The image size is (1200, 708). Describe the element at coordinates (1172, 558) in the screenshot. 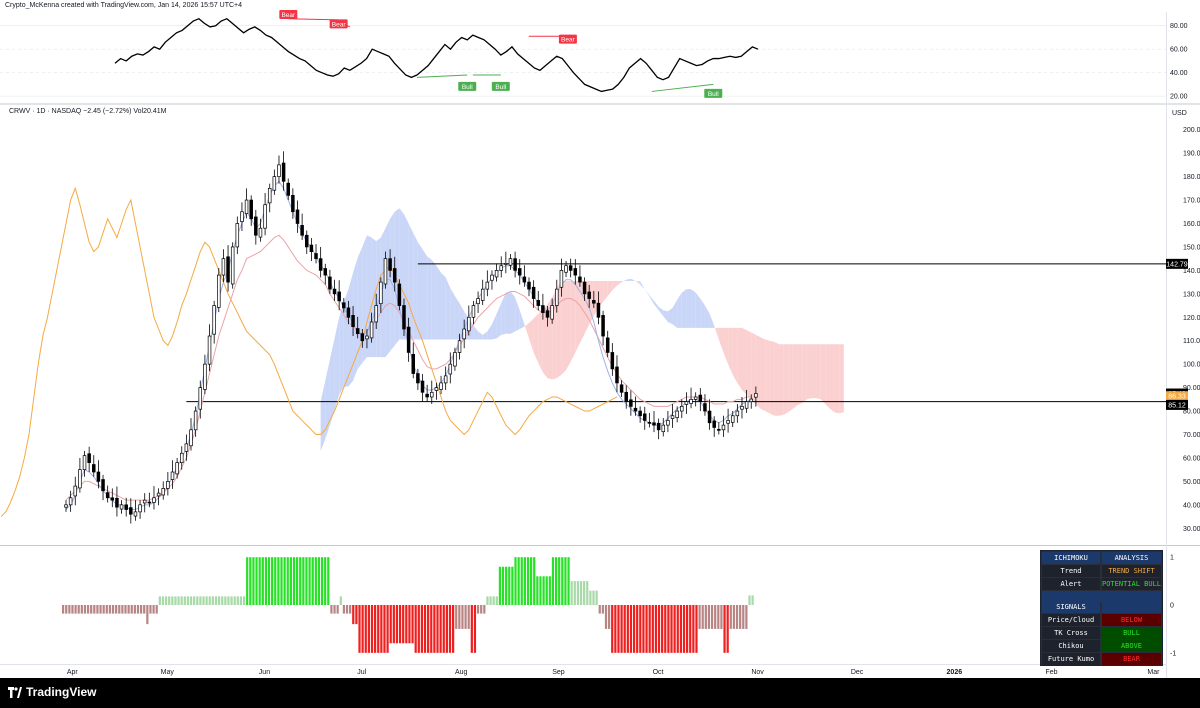

I see `histogram-tick-label: 1` at that location.